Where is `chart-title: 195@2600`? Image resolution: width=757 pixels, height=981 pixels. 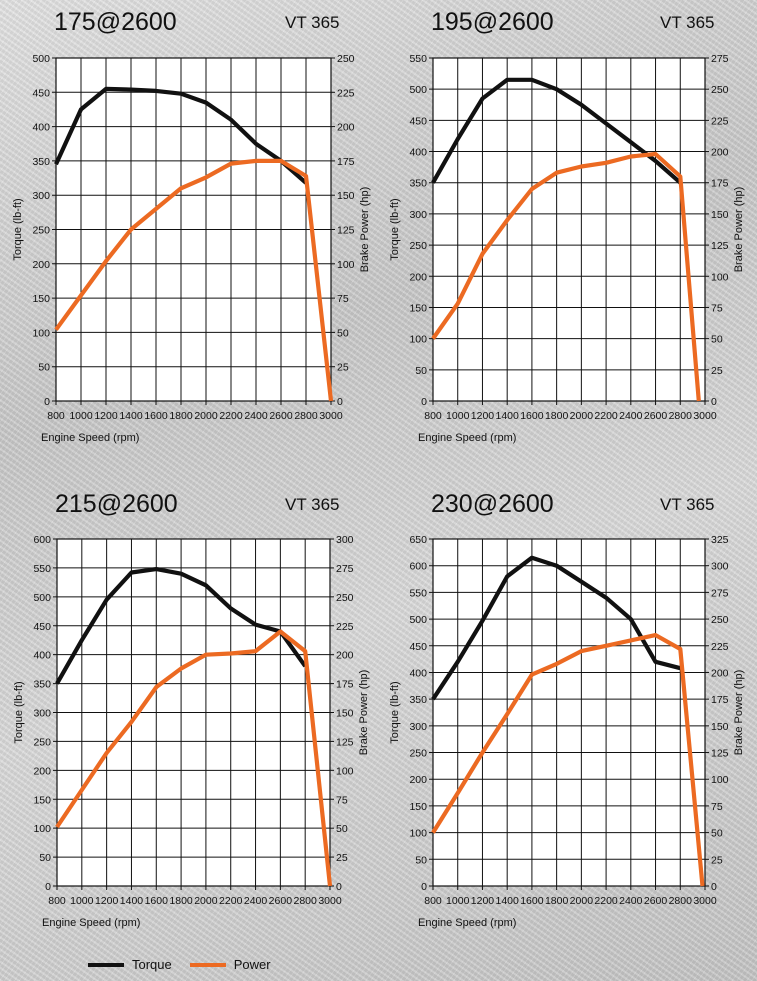 chart-title: 195@2600 is located at coordinates (492, 22).